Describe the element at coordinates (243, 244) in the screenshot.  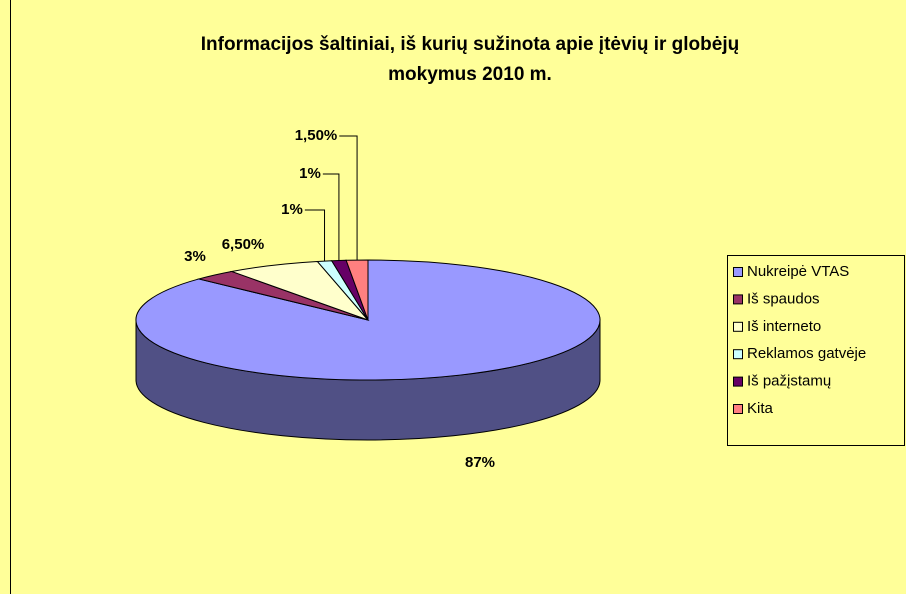
I see `data-label: 6,50%` at that location.